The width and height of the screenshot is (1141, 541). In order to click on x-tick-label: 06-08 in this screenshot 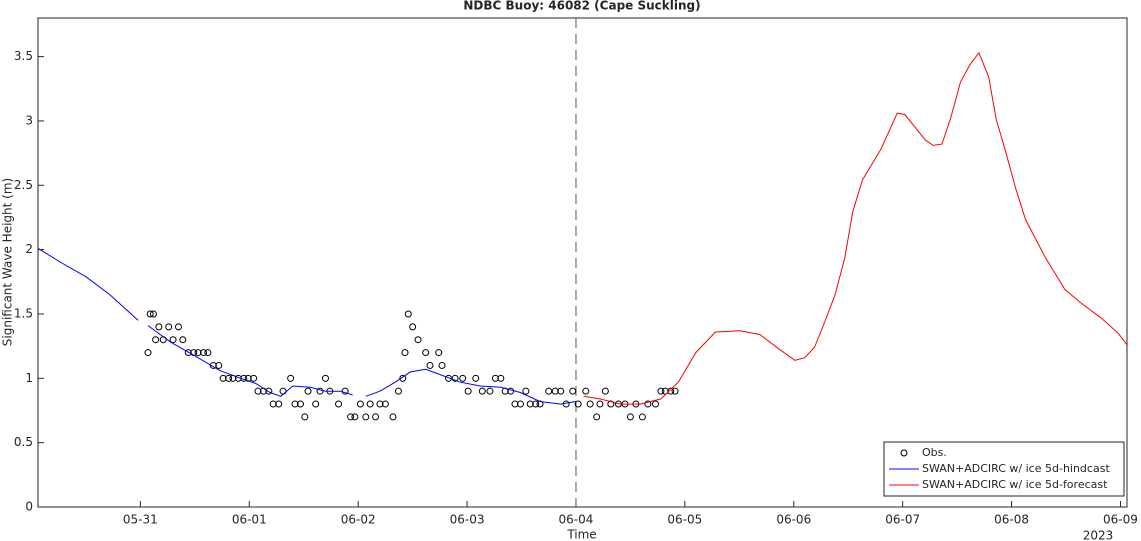, I will do `click(1011, 520)`.